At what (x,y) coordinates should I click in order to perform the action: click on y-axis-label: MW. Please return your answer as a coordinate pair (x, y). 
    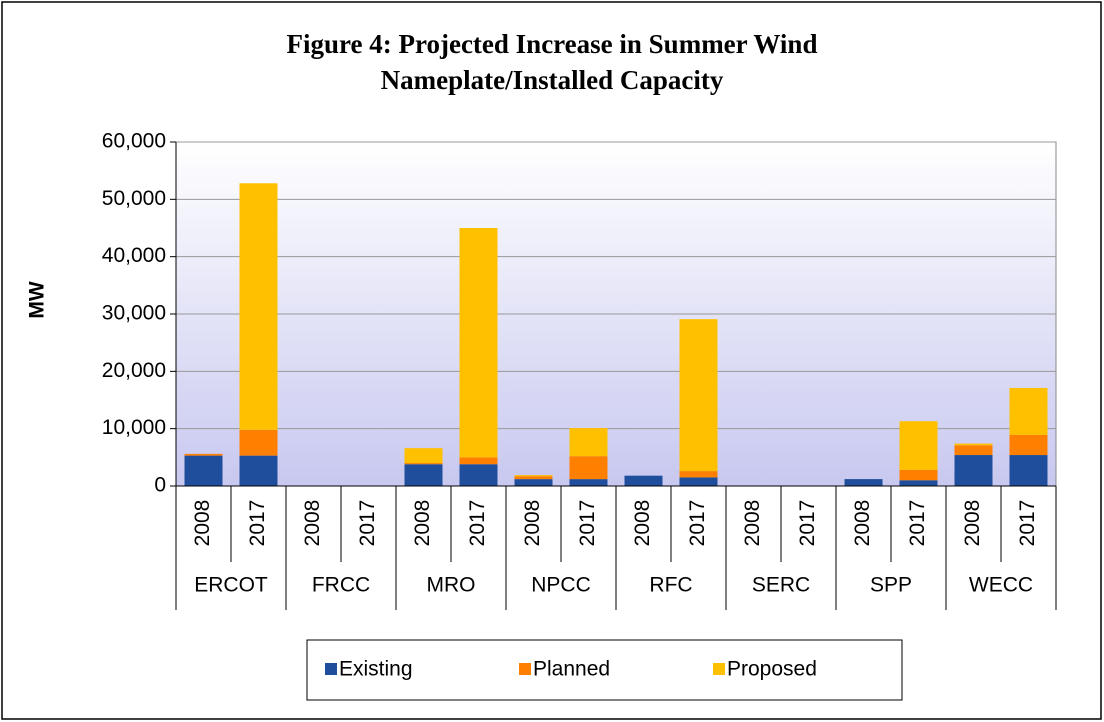
    Looking at the image, I should click on (37, 299).